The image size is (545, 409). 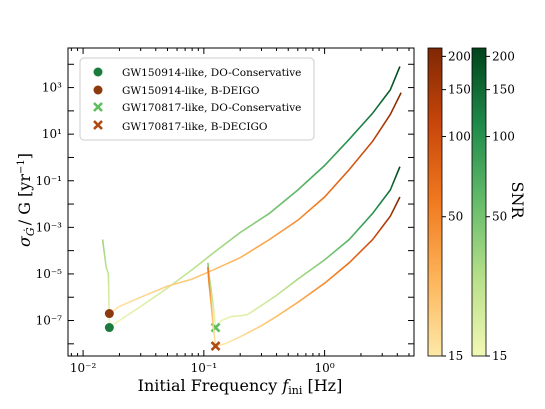 I want to click on x-axis-label: Initial Frequency fini [Hz], so click(x=240, y=386).